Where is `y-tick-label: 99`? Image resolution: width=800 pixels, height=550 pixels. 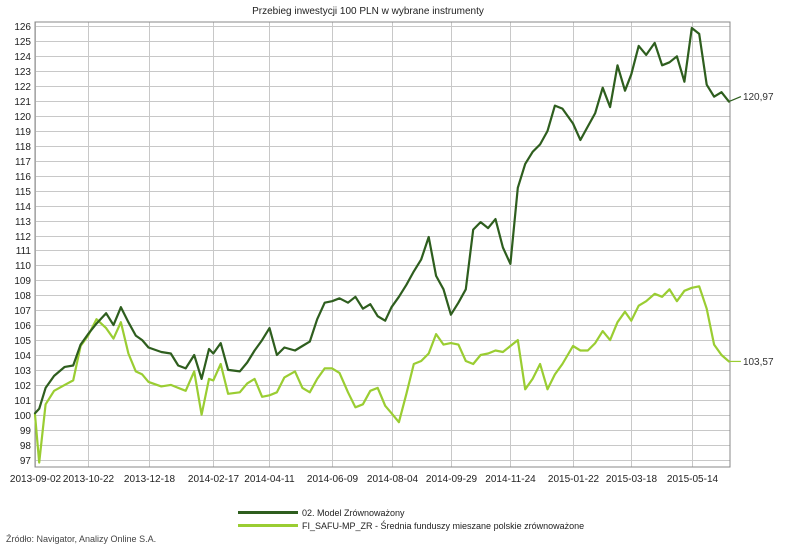
y-tick-label: 99 is located at coordinates (26, 431).